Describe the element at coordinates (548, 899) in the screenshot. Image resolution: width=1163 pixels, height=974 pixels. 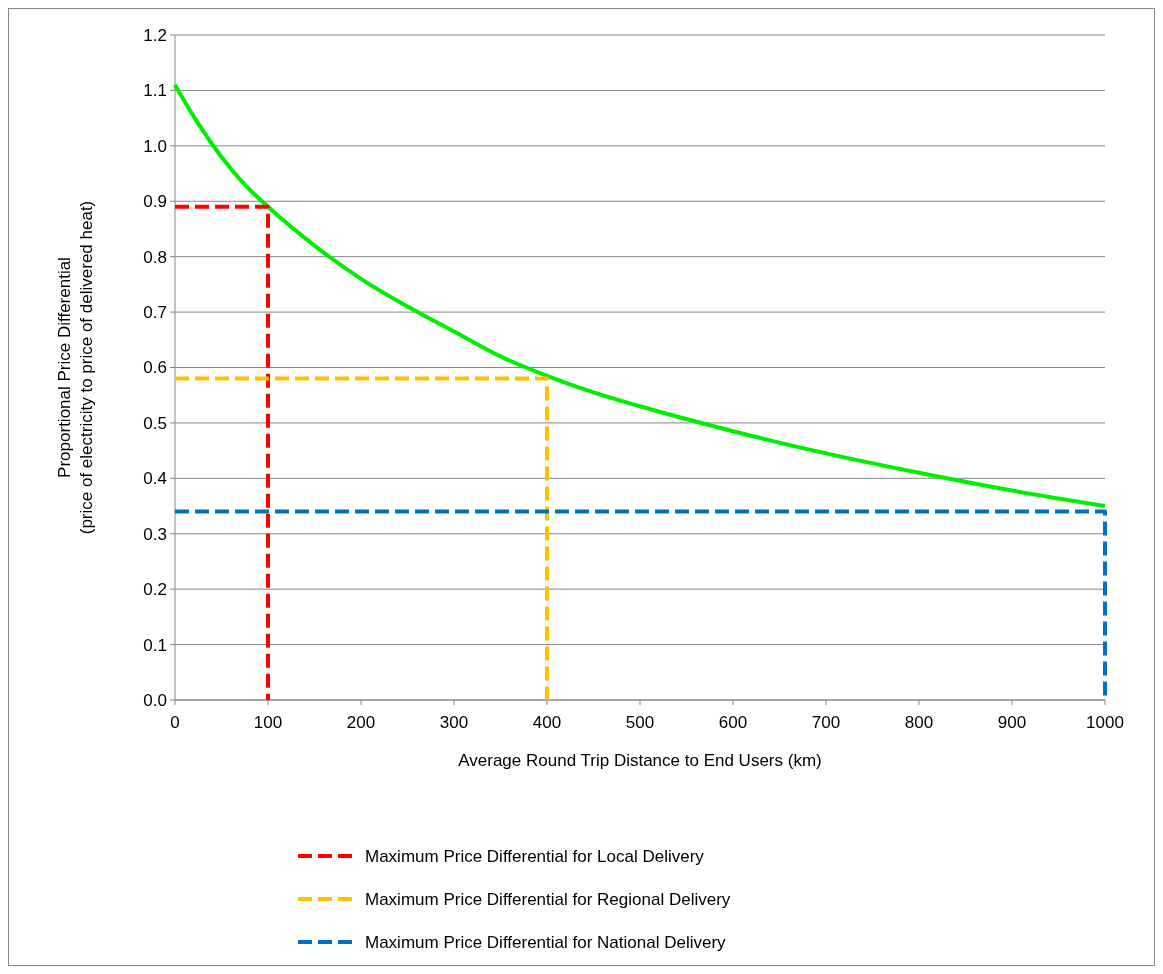
I see `legend-label: Maximum Price Differential for Regional Delivery` at that location.